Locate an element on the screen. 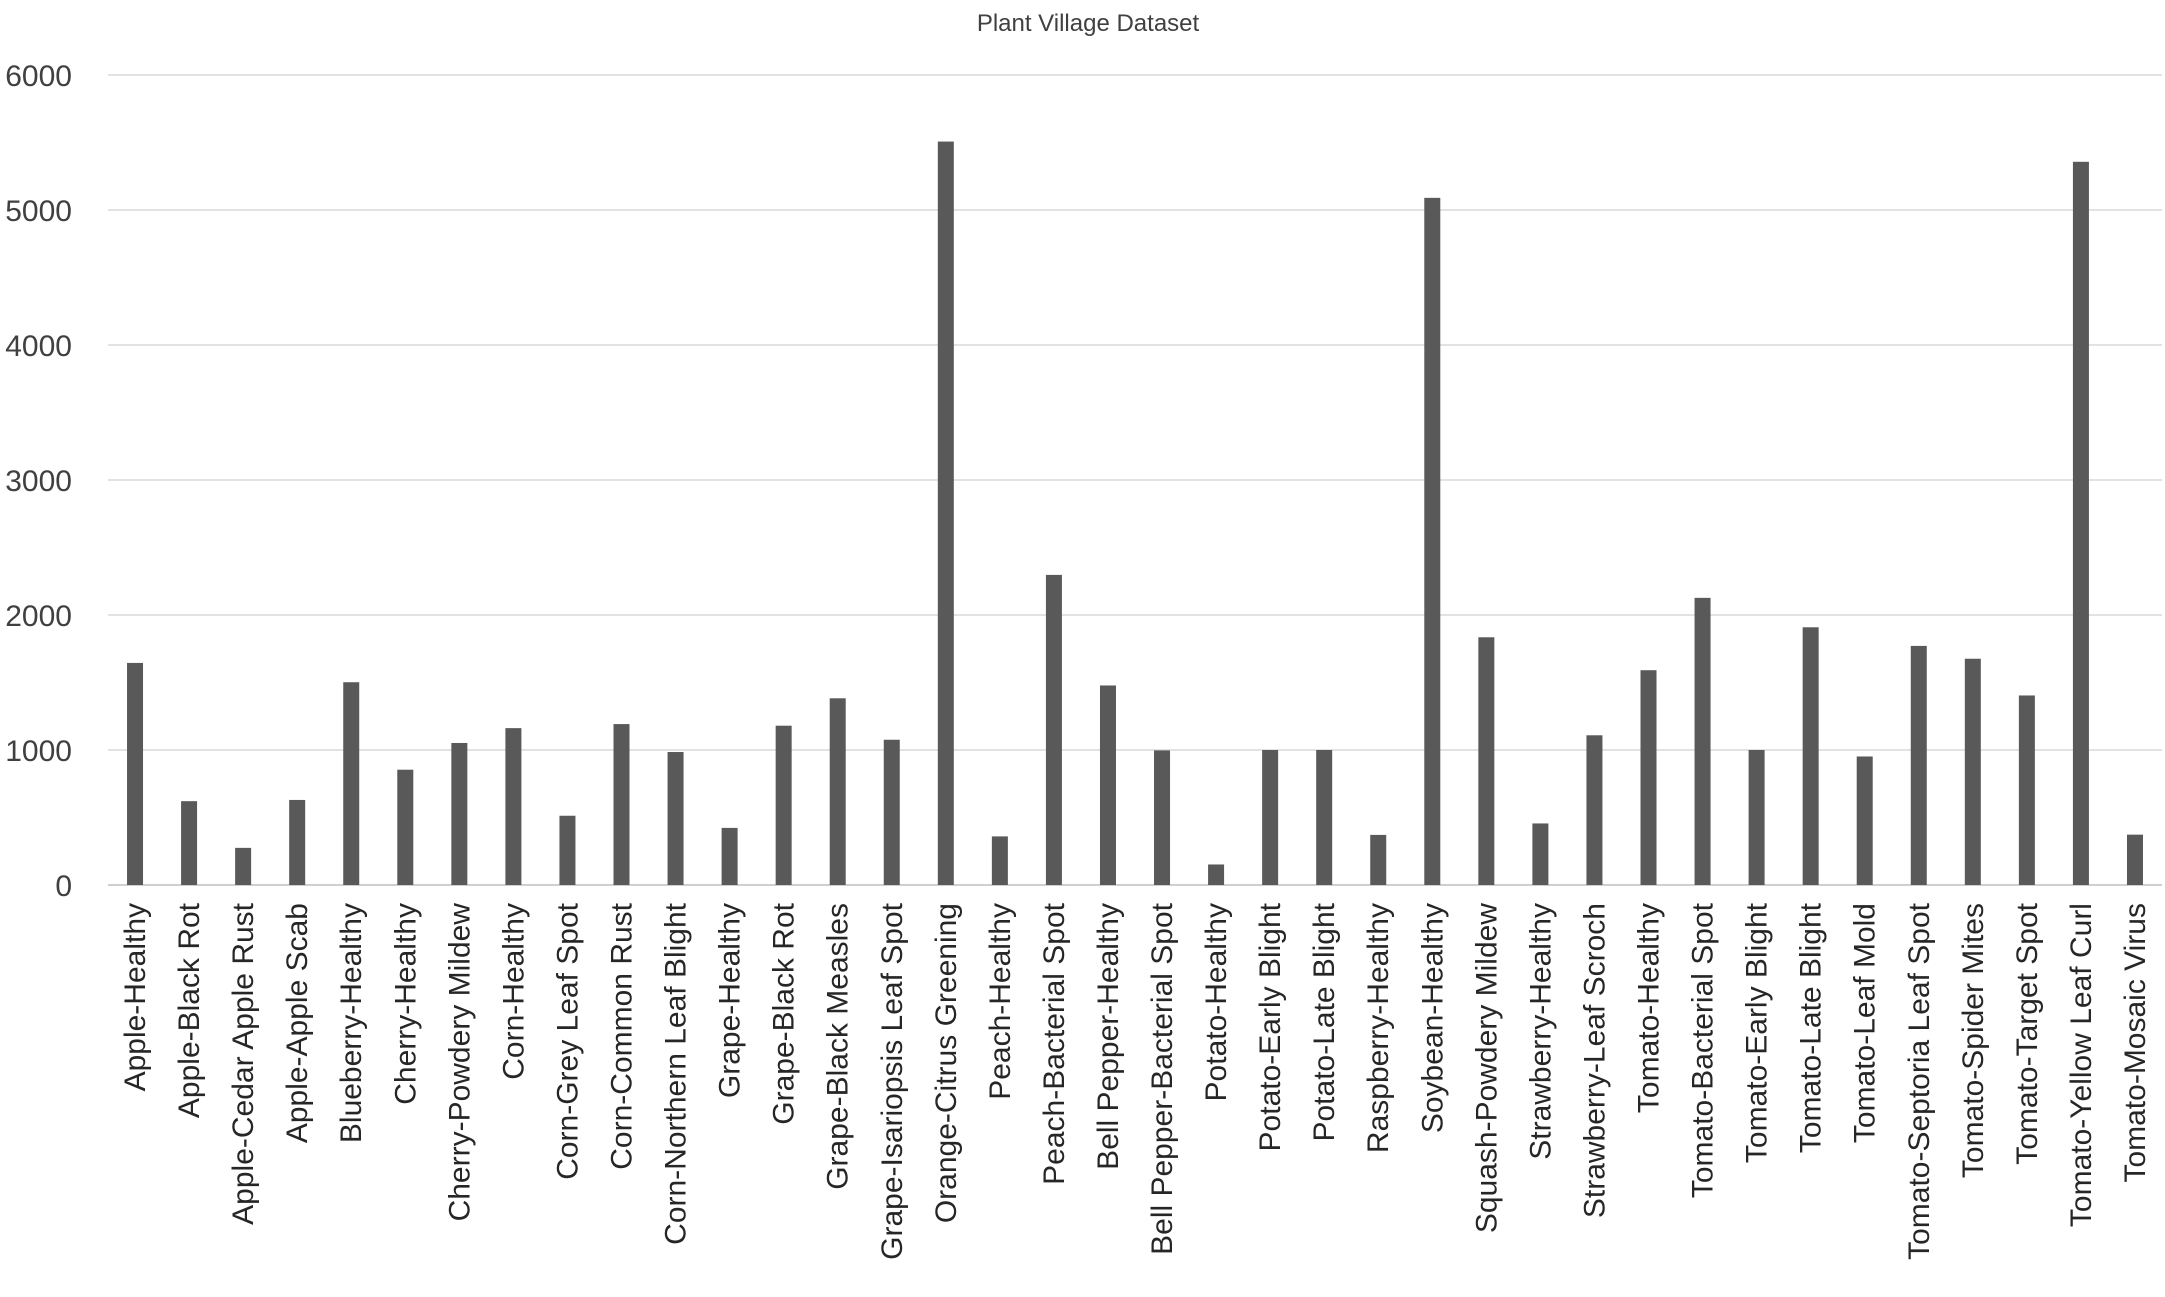  y-tick-label: 6000 is located at coordinates (38, 76).